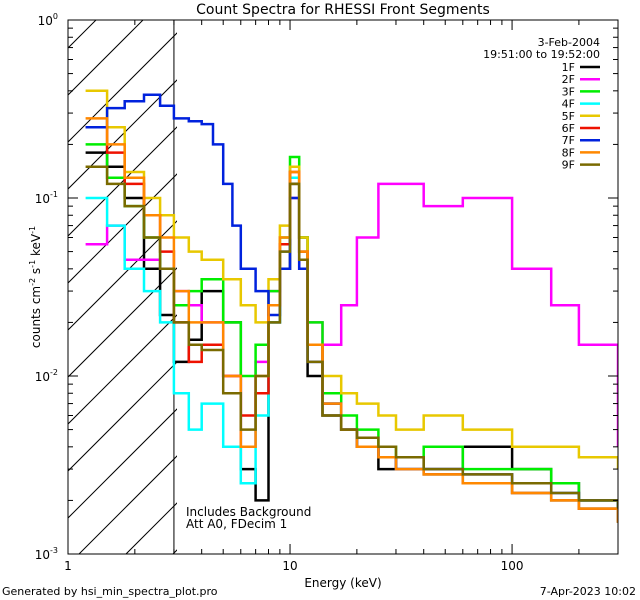  I want to click on legend-date: 3-Feb-2004, so click(569, 42).